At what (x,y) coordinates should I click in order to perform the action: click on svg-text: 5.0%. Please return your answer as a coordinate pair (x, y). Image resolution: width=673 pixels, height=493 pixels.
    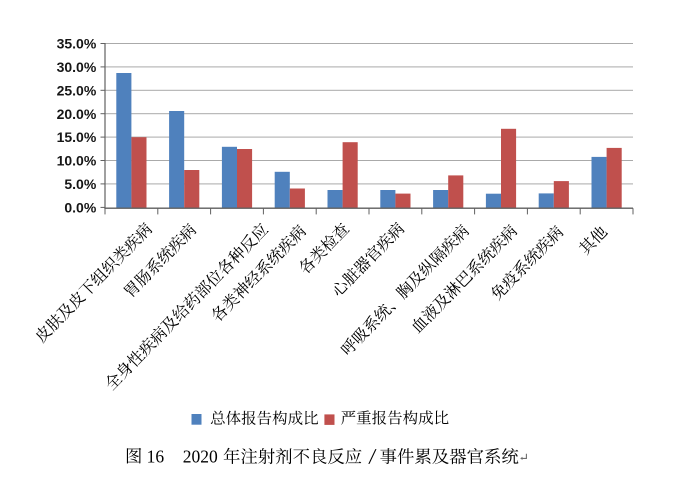
    Looking at the image, I should click on (80, 184).